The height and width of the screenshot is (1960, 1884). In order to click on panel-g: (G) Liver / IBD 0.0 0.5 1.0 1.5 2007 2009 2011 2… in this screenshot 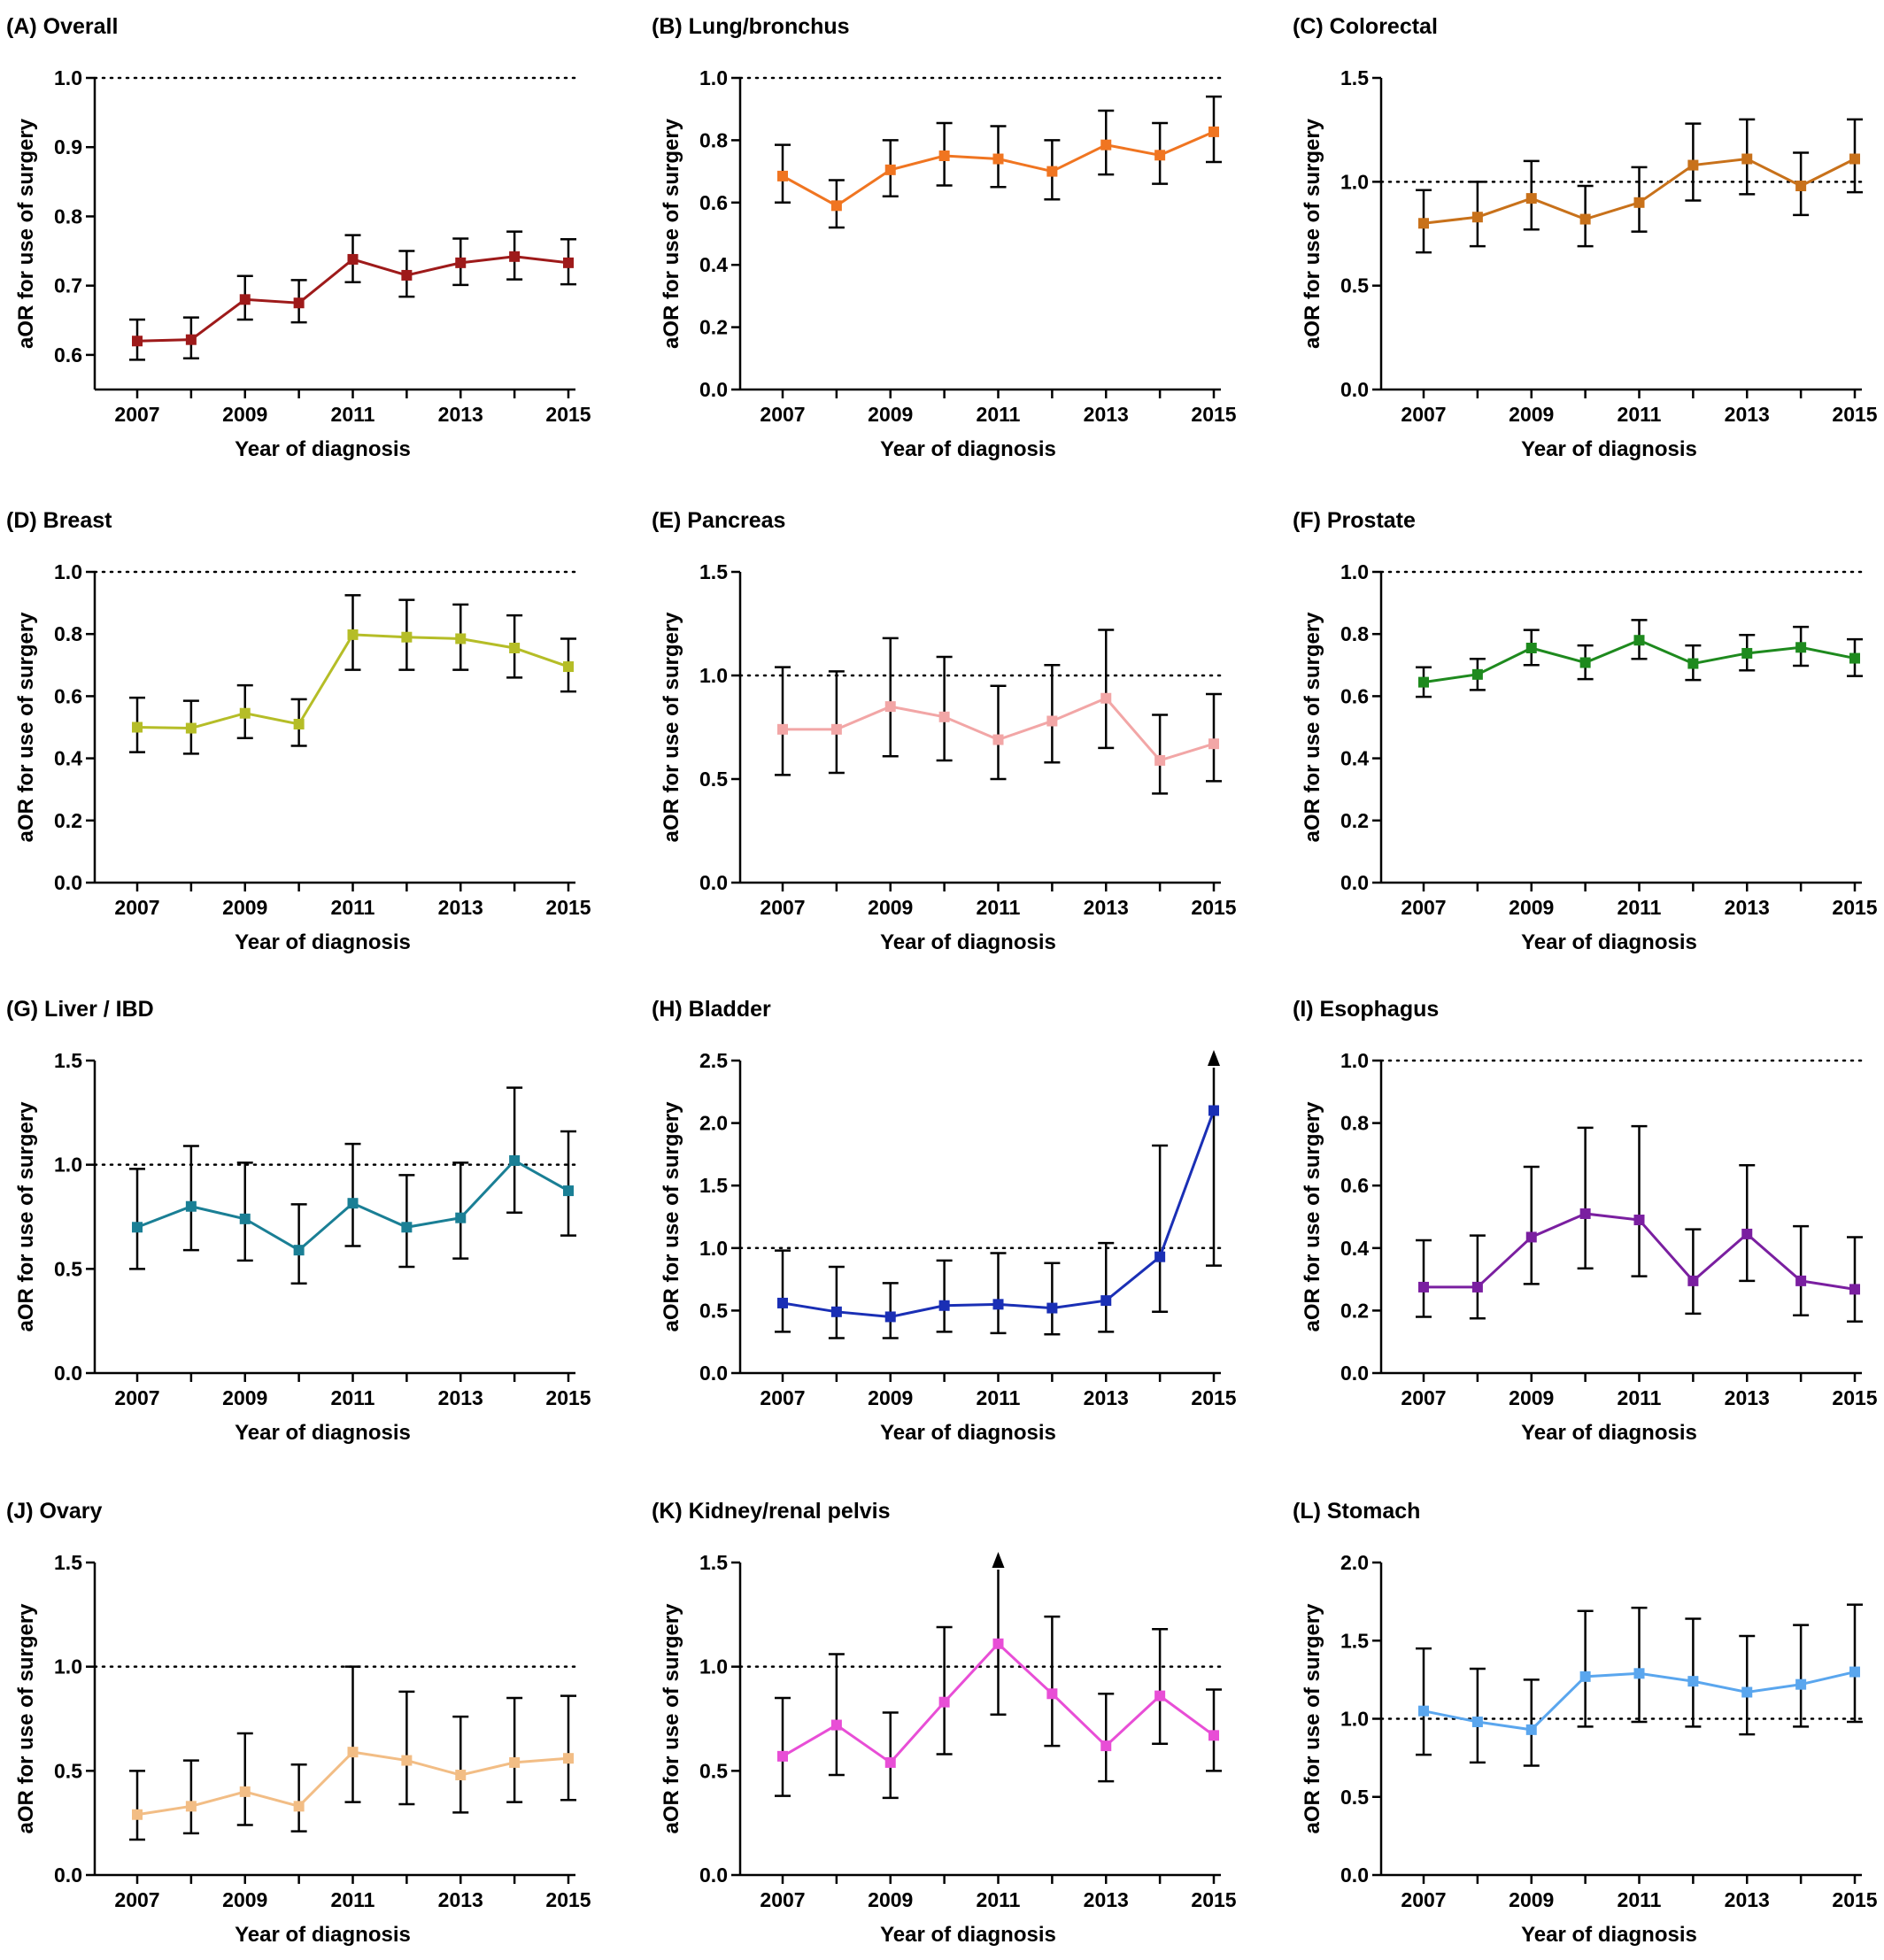, I will do `click(298, 1221)`.